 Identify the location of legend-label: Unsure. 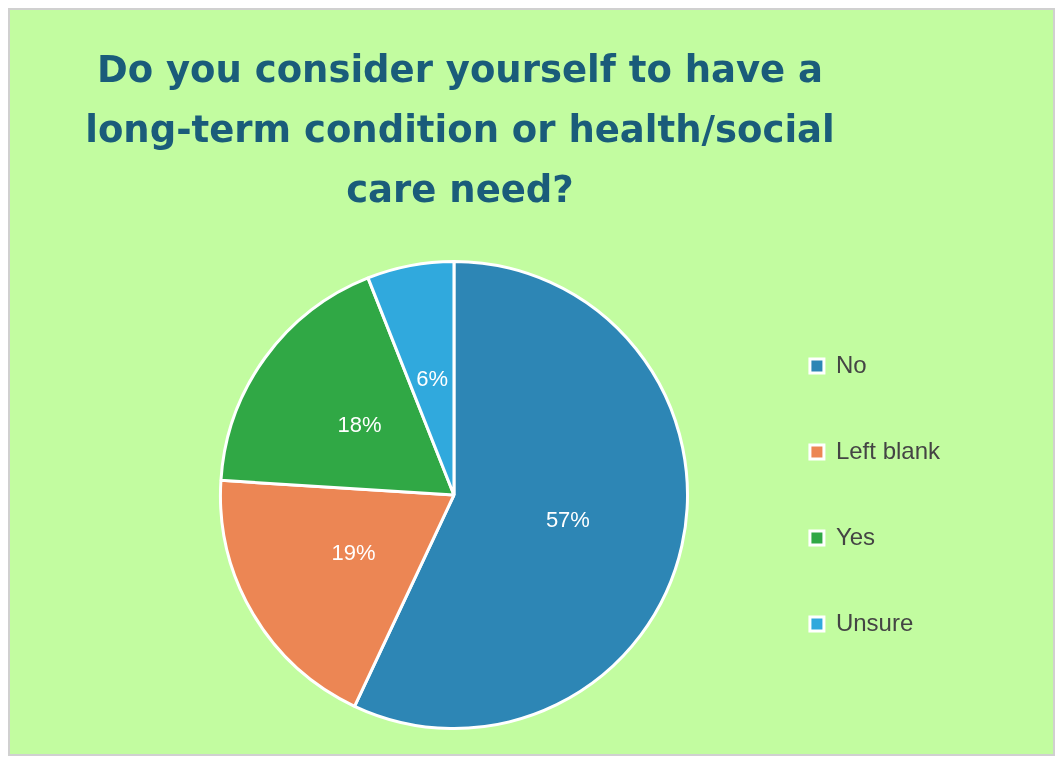
(874, 622).